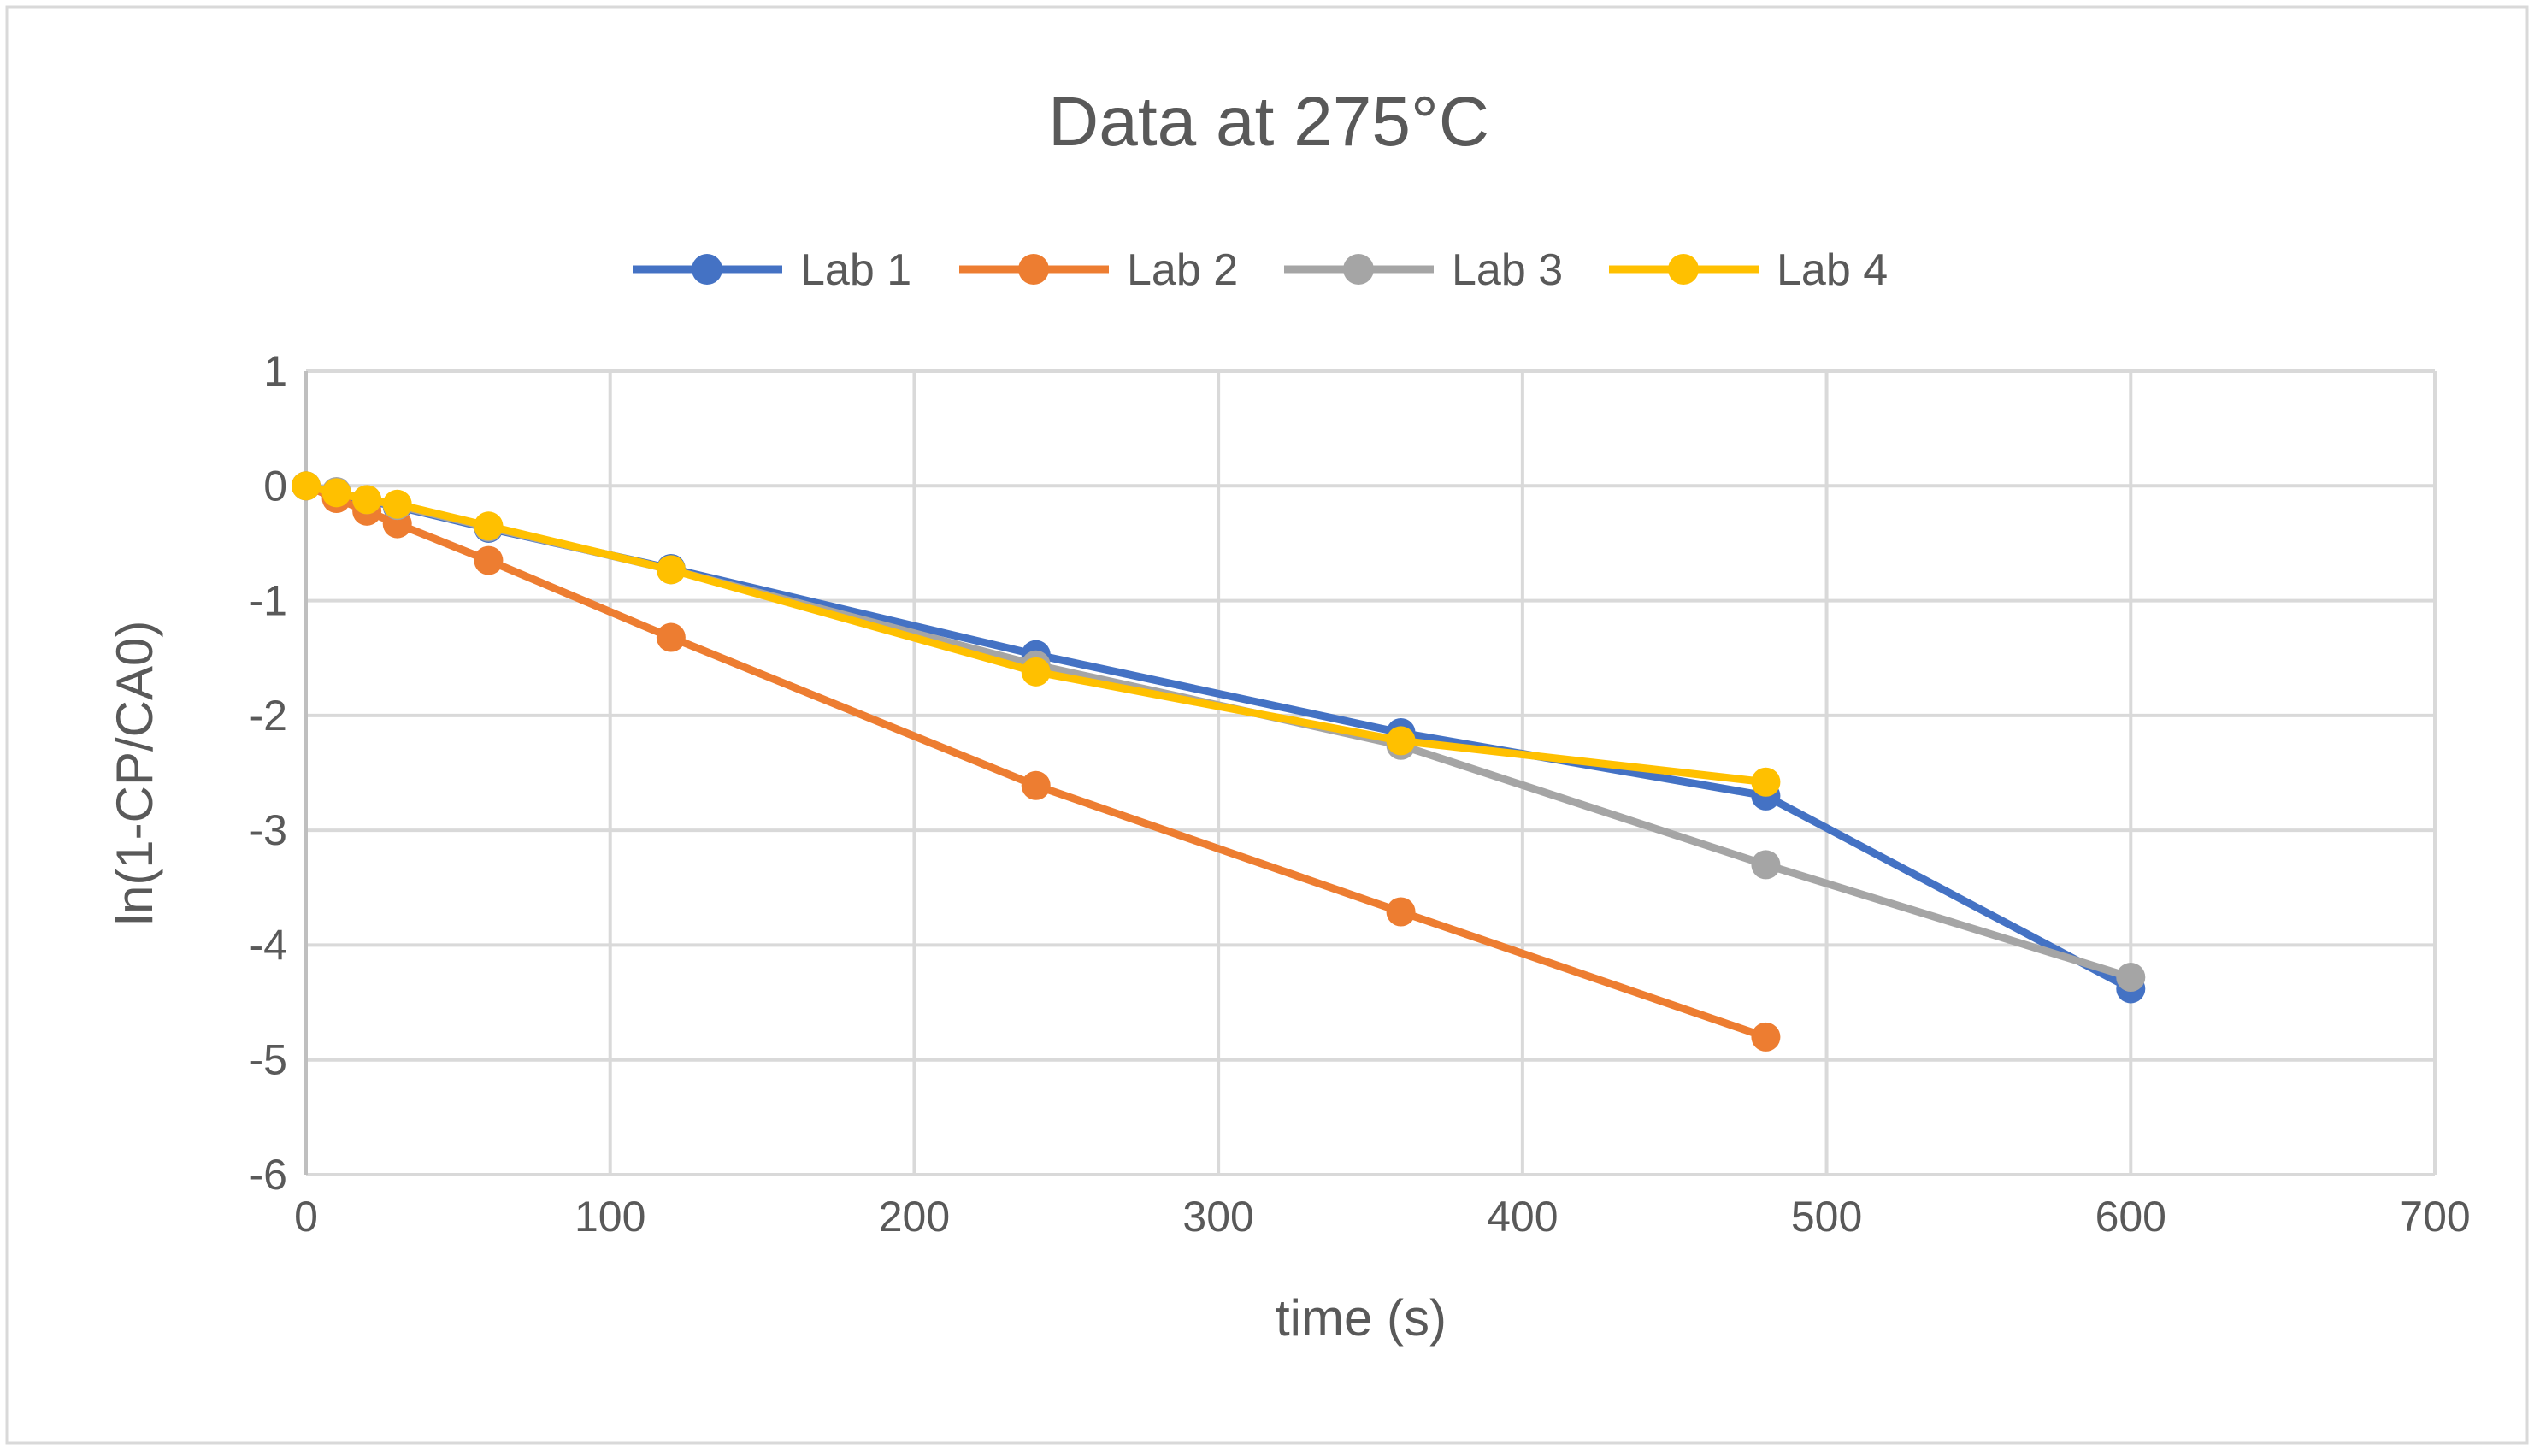 The width and height of the screenshot is (2540, 1456). I want to click on y-tick-label: 1, so click(275, 371).